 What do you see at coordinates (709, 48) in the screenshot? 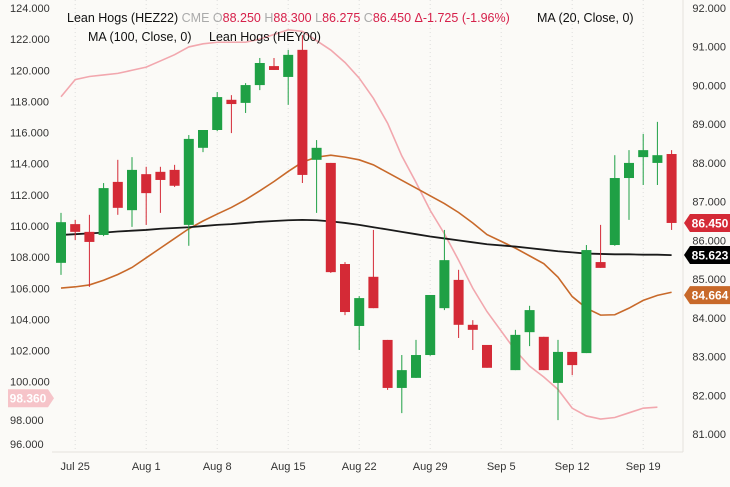
I see `right-axis-tick: 91.000` at bounding box center [709, 48].